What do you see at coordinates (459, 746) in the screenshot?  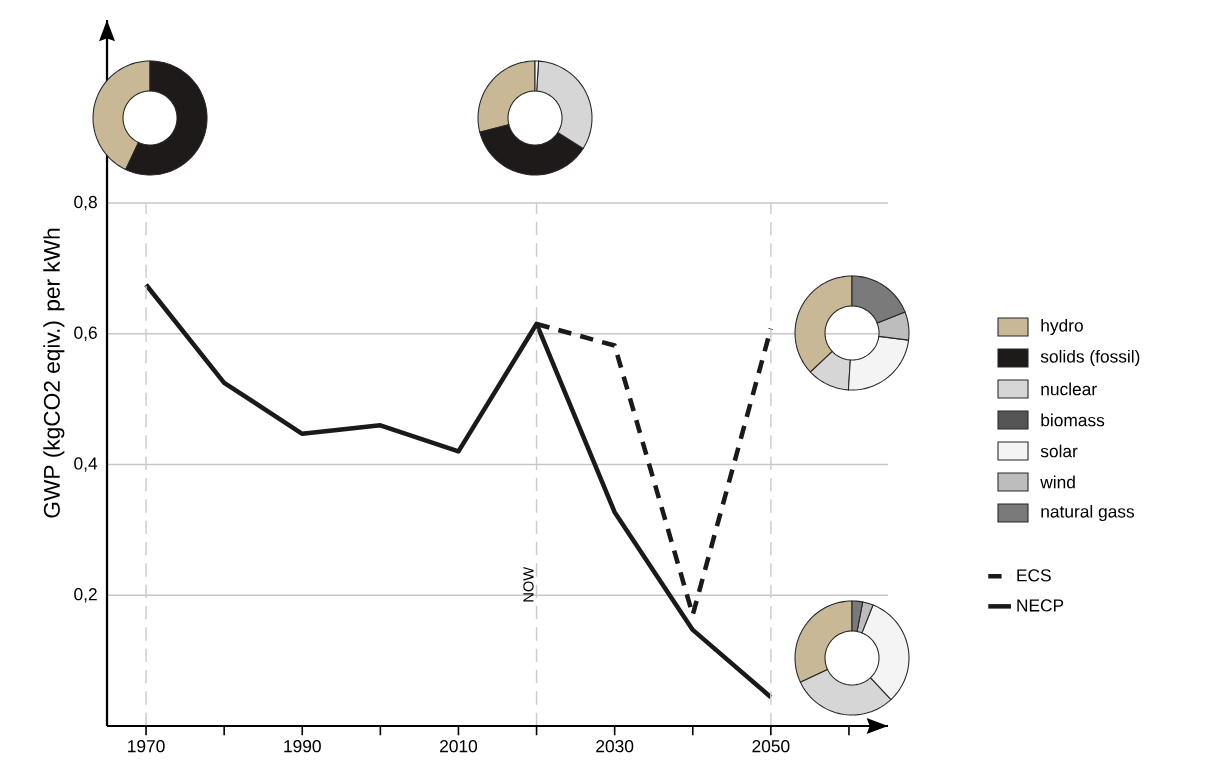 I see `x-tick-label: 2010` at bounding box center [459, 746].